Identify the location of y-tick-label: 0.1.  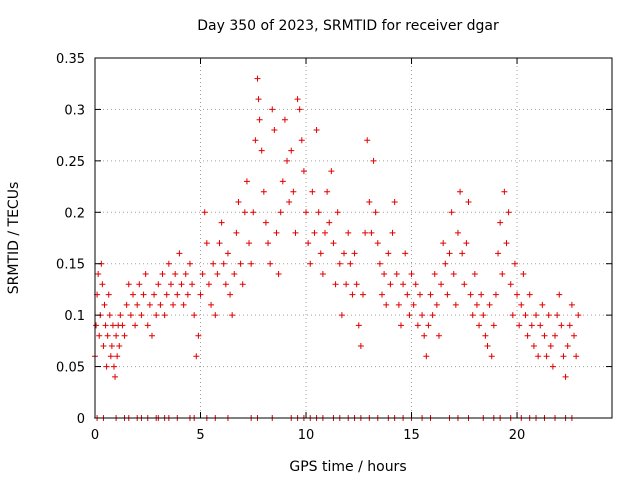
(74, 316).